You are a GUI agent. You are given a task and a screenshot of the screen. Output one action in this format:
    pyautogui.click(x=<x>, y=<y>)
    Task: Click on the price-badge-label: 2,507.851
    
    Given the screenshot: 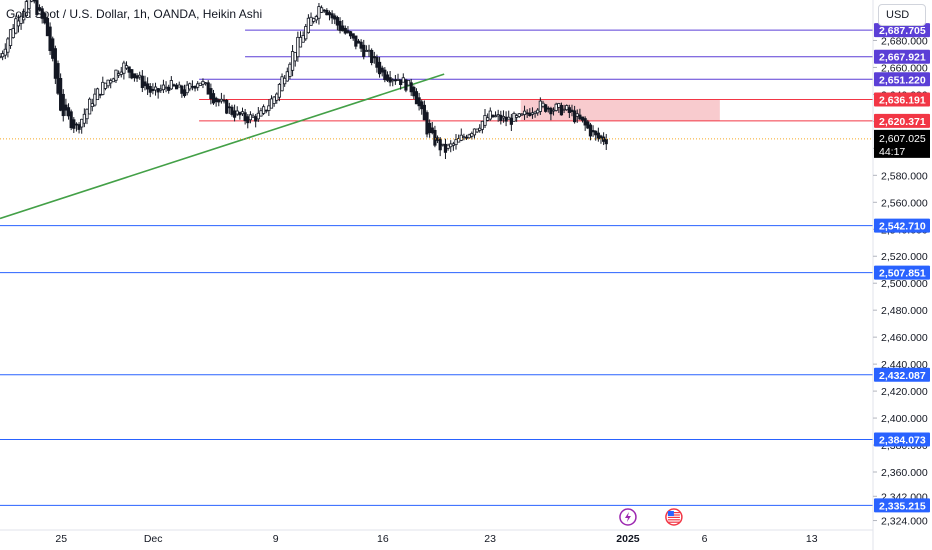 What is the action you would take?
    pyautogui.click(x=902, y=274)
    